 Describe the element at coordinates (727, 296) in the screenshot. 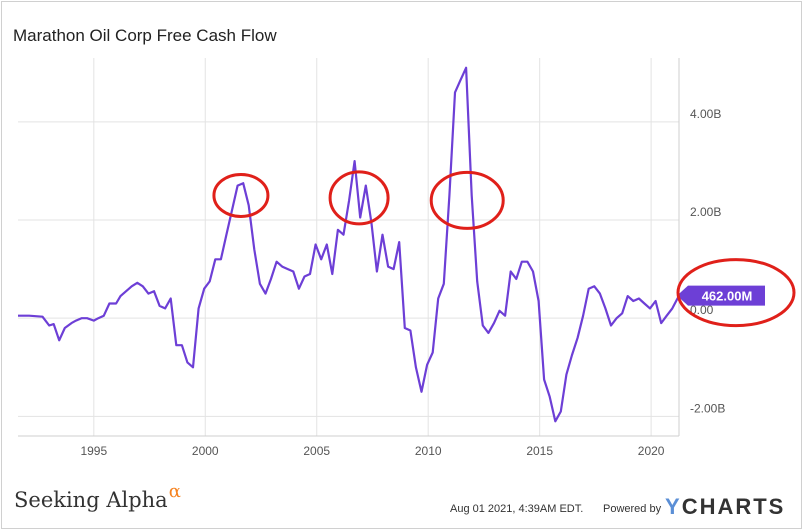

I see `last-value-label: 462.00M` at that location.